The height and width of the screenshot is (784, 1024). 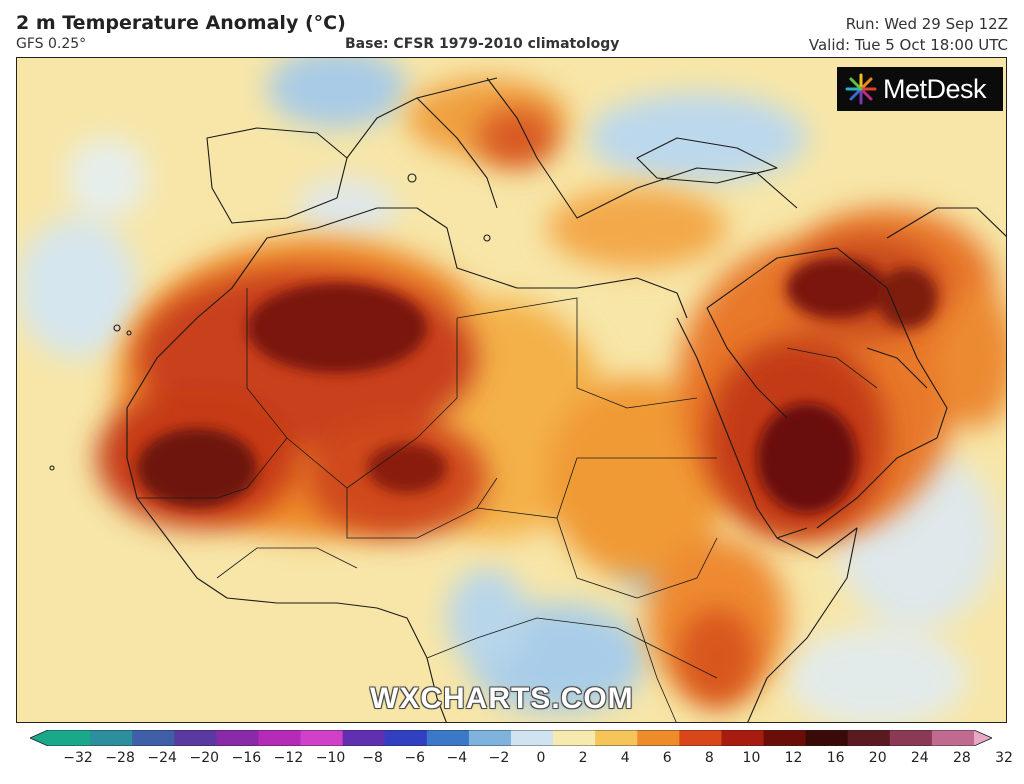 What do you see at coordinates (502, 698) in the screenshot?
I see `wxcharts-watermark: WXCHARTS.COM` at bounding box center [502, 698].